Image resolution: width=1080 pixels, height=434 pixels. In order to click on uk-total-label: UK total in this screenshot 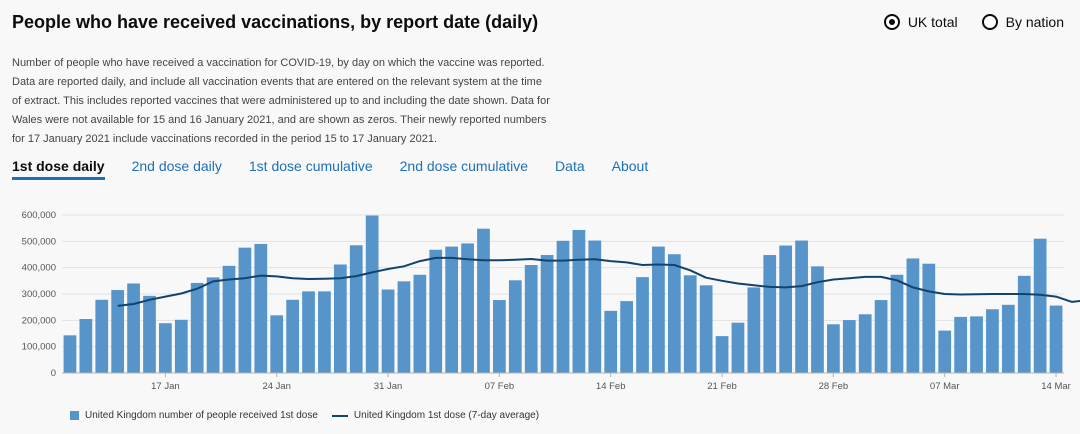, I will do `click(932, 22)`.